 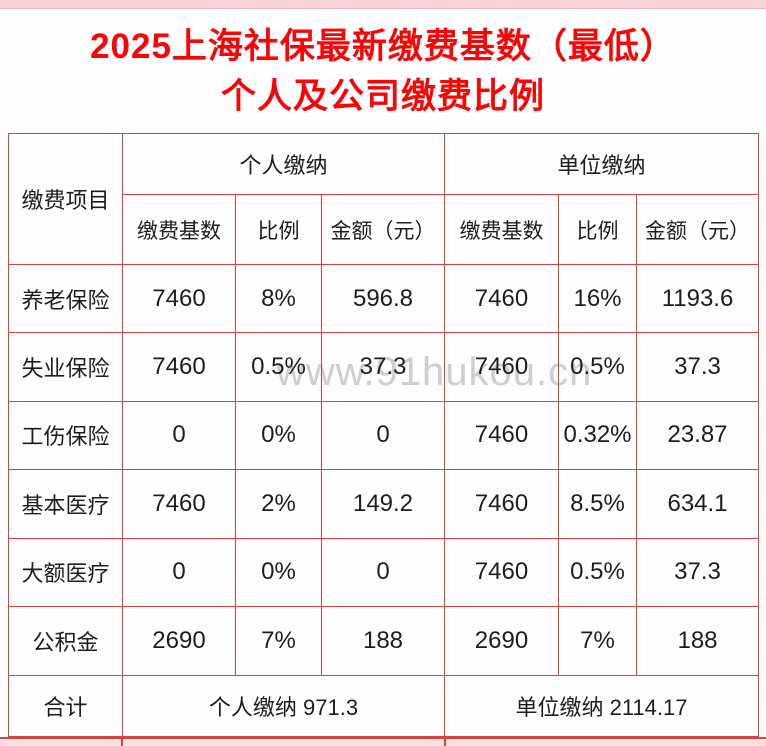 What do you see at coordinates (65, 199) in the screenshot?
I see `header-payment-item: 缴费项目` at bounding box center [65, 199].